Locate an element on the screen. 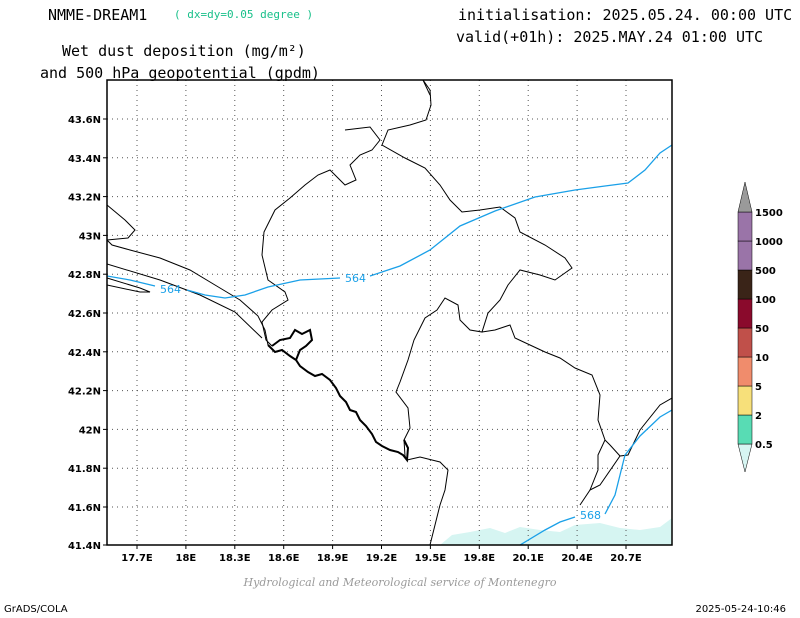 Image resolution: width=800 pixels, height=618 pixels. legend-bottom-arrow is located at coordinates (745, 458).